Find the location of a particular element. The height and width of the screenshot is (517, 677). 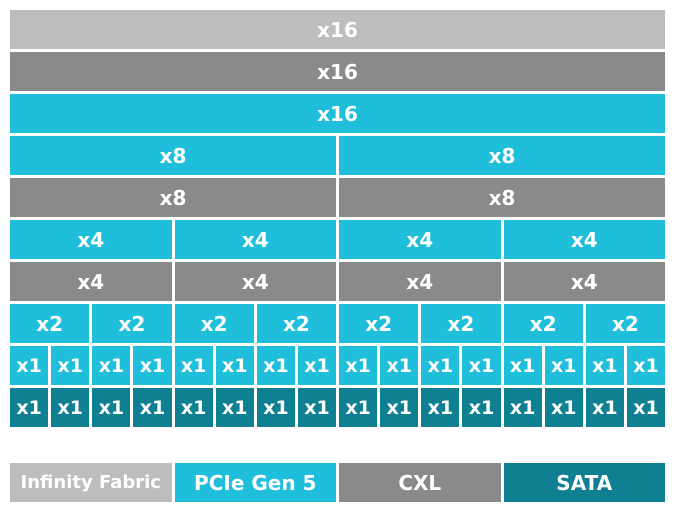

lane-row-x1-sata: x1 x1 x1 x1 x1 x1 x1 x1 x1 x1 x1 x1 x1 x1 x1 x1 is located at coordinates (337, 407).